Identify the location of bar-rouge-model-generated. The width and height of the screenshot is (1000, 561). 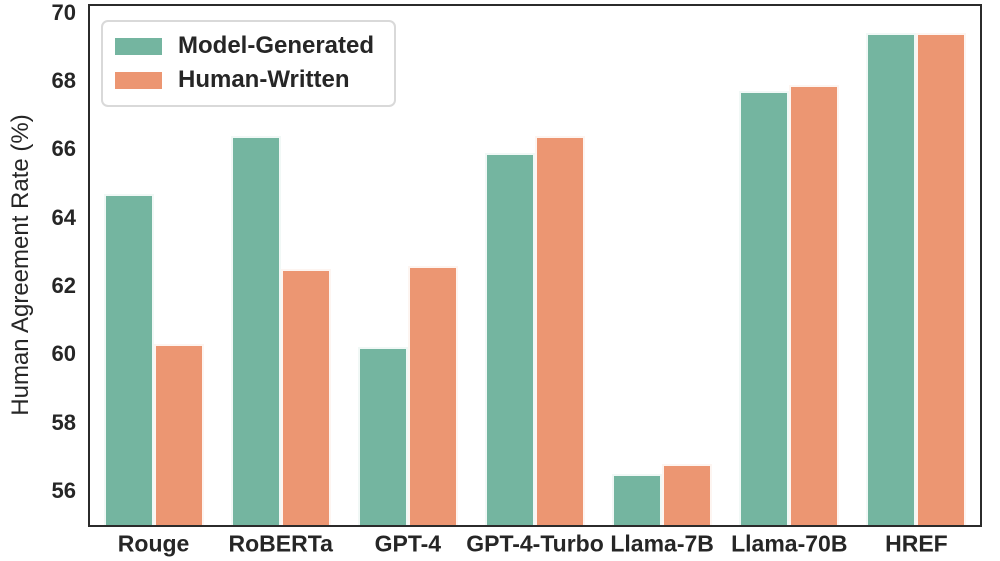
(128, 359).